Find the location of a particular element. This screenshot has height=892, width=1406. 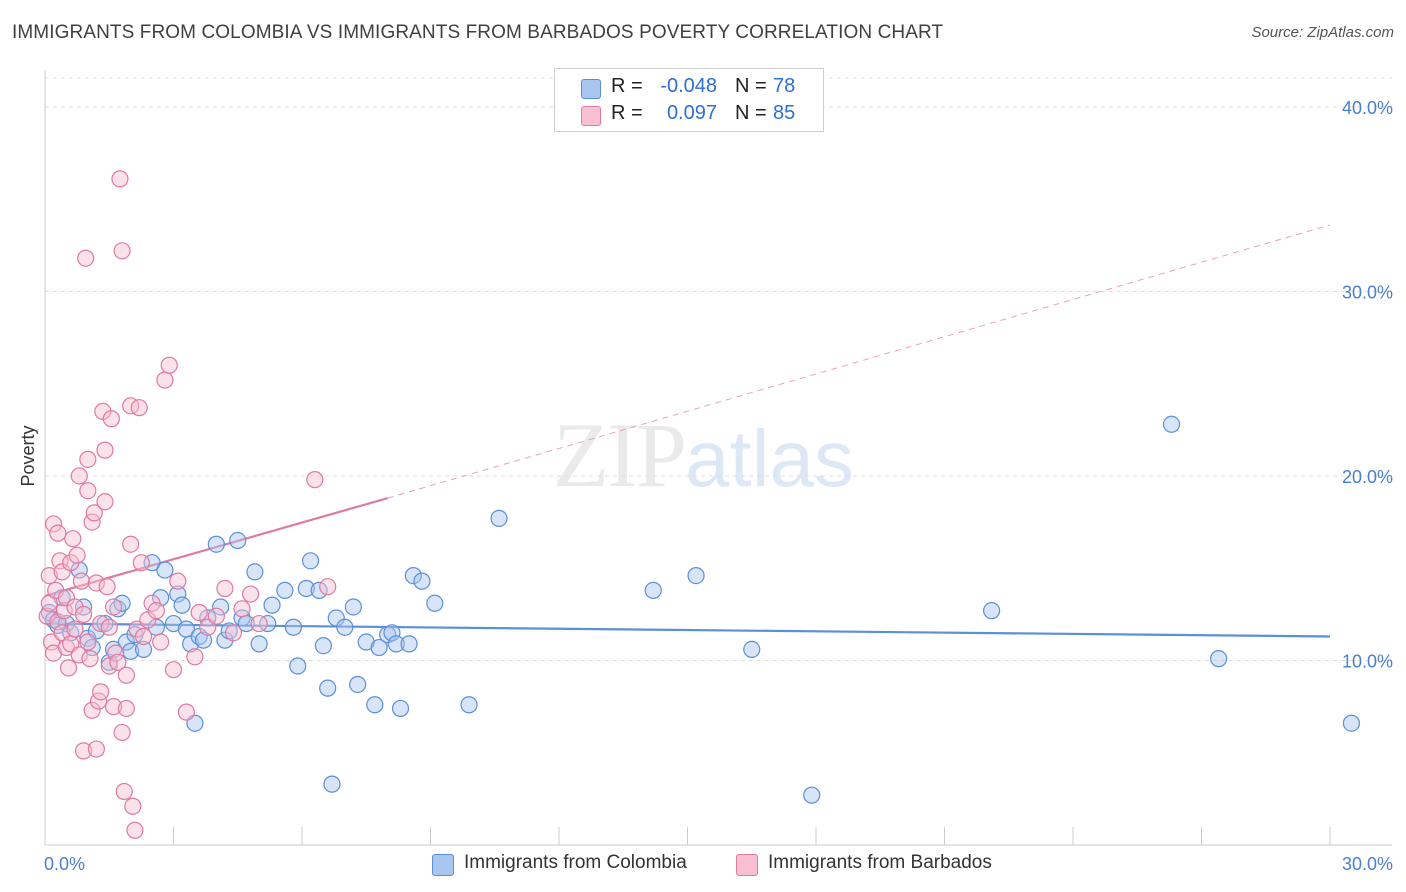

legend-row-barbados: R = 0.097 N = 85 is located at coordinates (689, 115).